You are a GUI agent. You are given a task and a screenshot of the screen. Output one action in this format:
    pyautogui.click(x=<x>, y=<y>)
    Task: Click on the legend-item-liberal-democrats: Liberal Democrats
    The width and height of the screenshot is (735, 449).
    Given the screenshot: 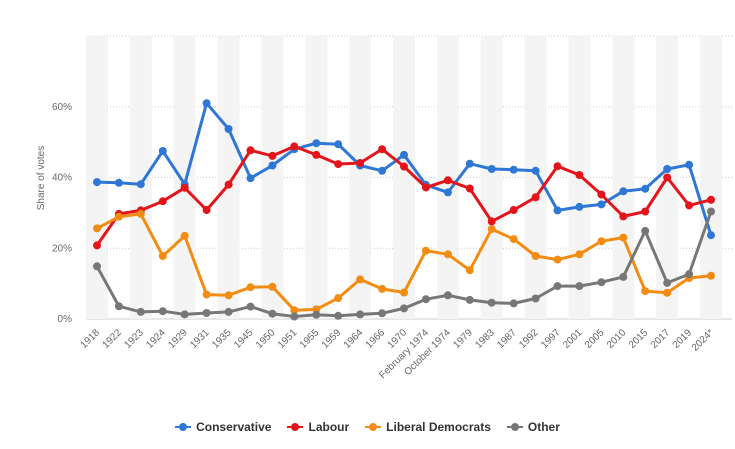 What is the action you would take?
    pyautogui.click(x=428, y=427)
    